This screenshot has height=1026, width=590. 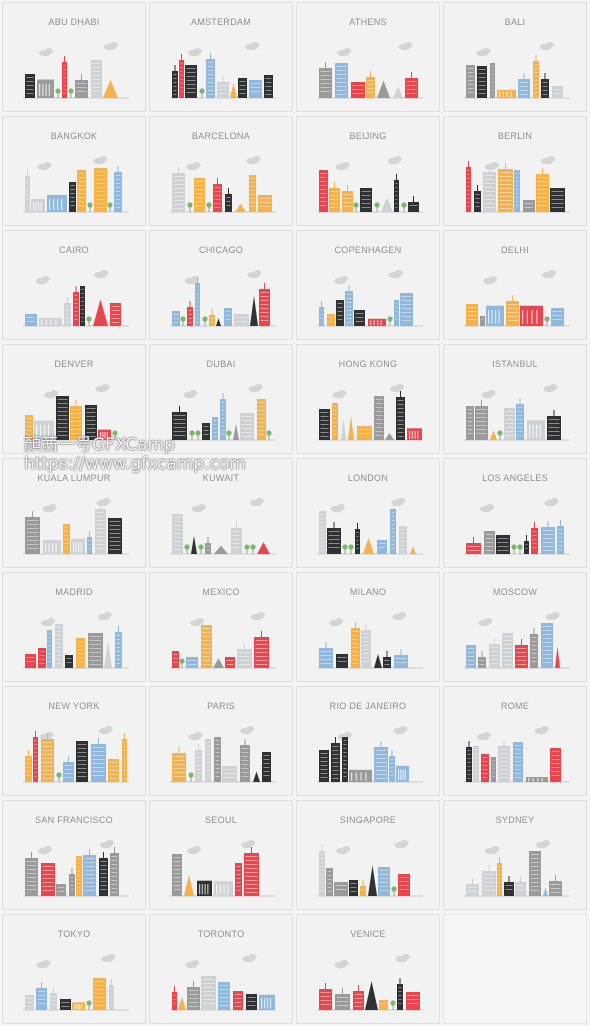 I want to click on city-tile: KUALA LUMPUR, so click(x=74, y=513).